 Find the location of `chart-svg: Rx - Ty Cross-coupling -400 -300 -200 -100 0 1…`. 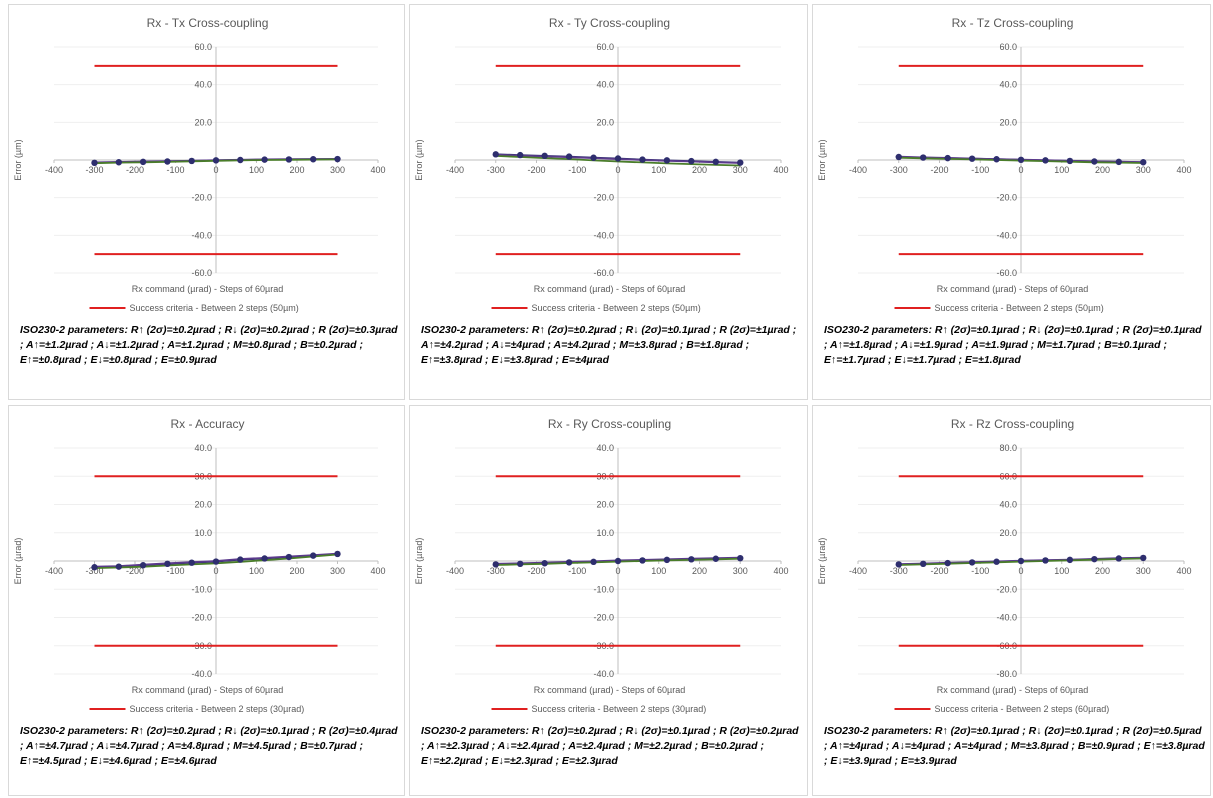

chart-svg: Rx - Ty Cross-coupling -400 -300 -200 -100 0 1… is located at coordinates (601, 164).